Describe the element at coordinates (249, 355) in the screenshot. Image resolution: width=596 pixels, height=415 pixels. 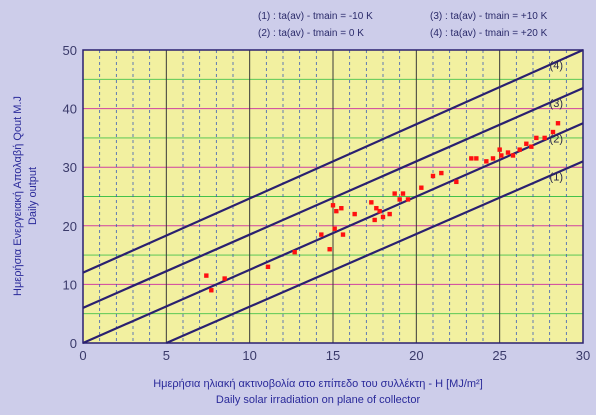
I see `x-tick-label: 10` at that location.